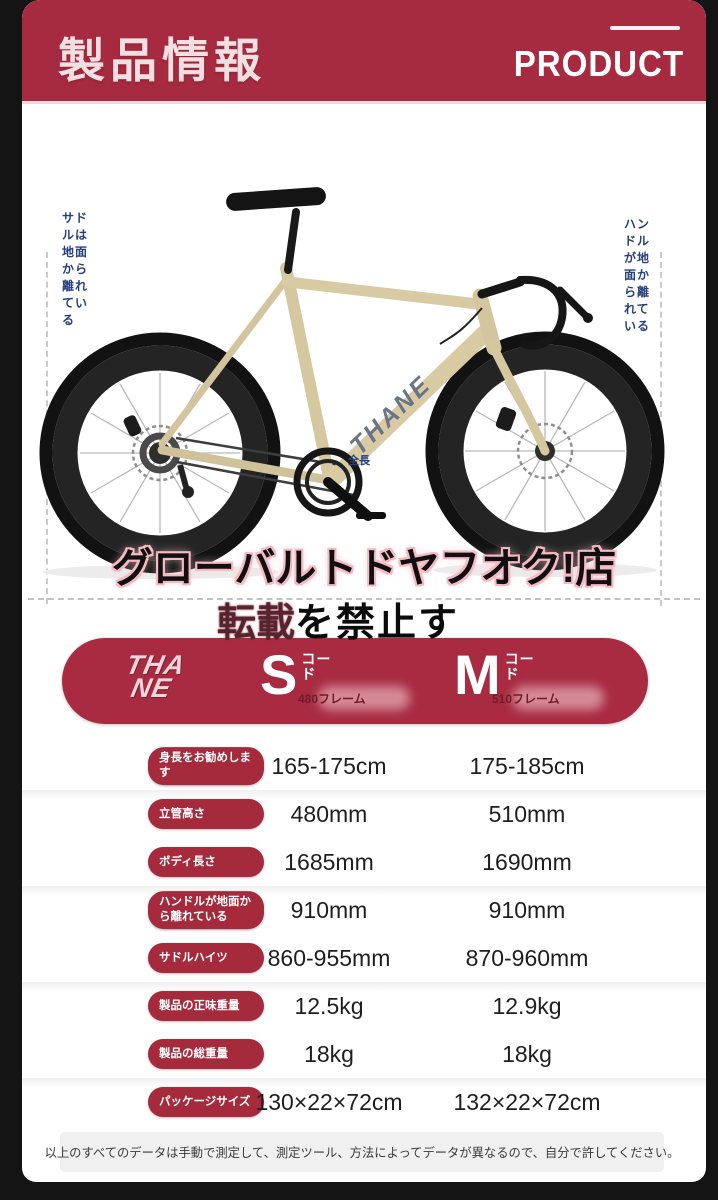 This screenshot has width=718, height=1200. What do you see at coordinates (527, 862) in the screenshot?
I see `spec-value-m: 1690mm` at bounding box center [527, 862].